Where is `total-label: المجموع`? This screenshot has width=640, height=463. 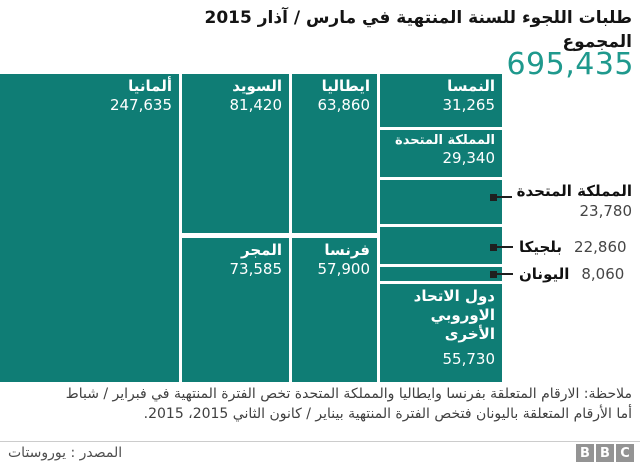 total-label: المجموع is located at coordinates (597, 42).